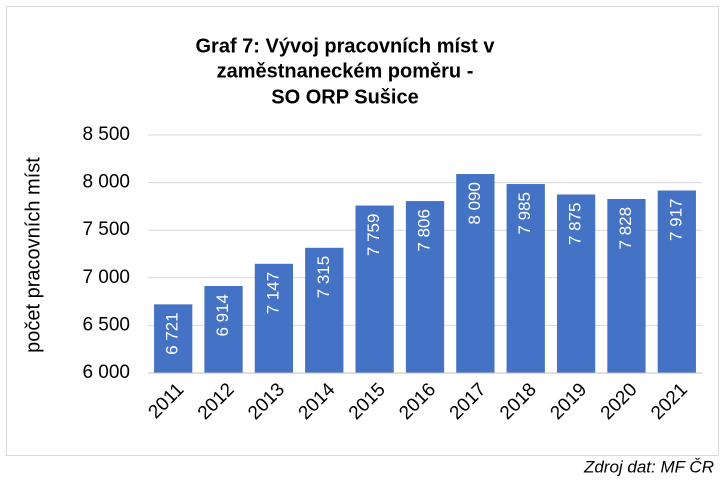  I want to click on value-label: 7 917, so click(675, 220).